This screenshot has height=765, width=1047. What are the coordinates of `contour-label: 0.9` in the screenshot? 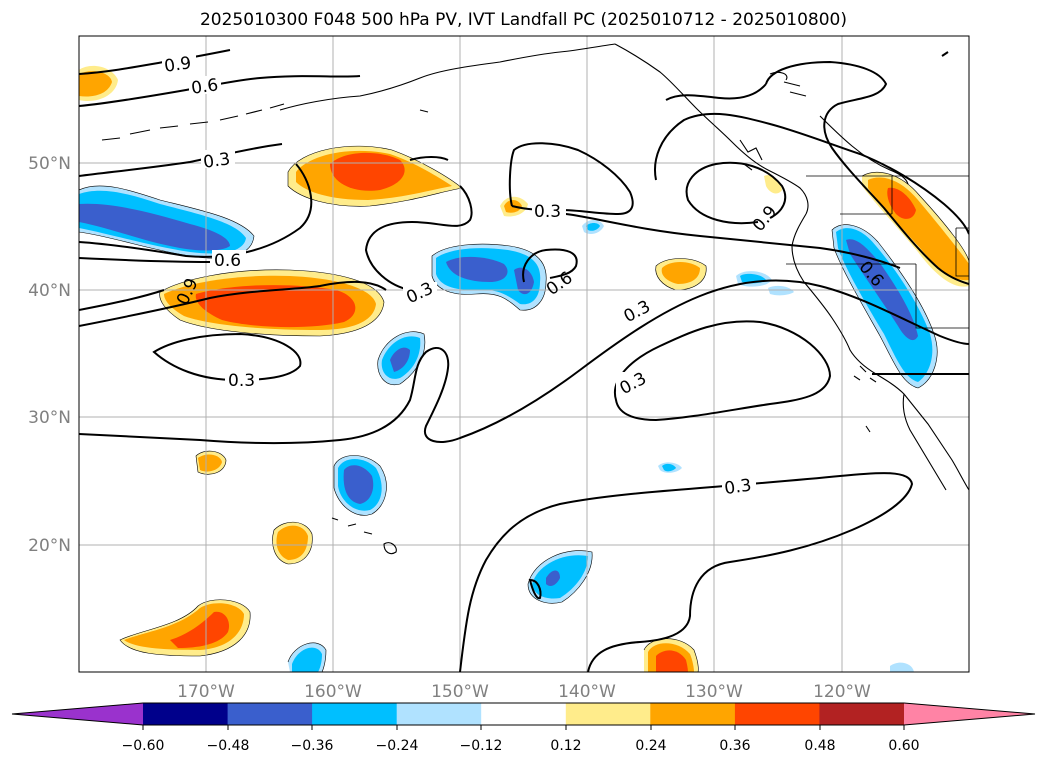 It's located at (178, 65).